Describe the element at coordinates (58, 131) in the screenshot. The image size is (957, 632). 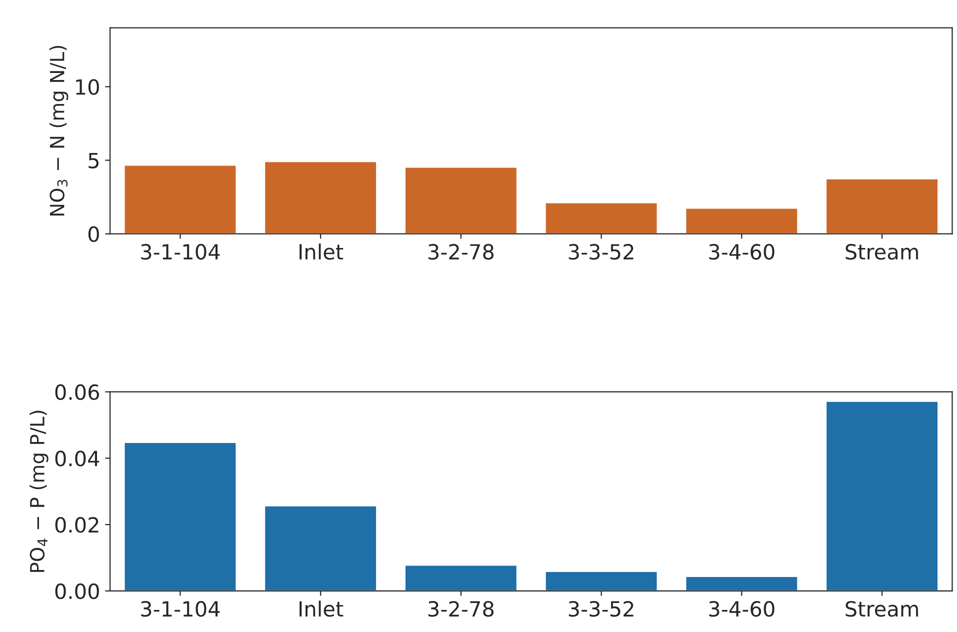
I see `y-axis-title: NO$_{3}$ − N (mg N/L)` at that location.